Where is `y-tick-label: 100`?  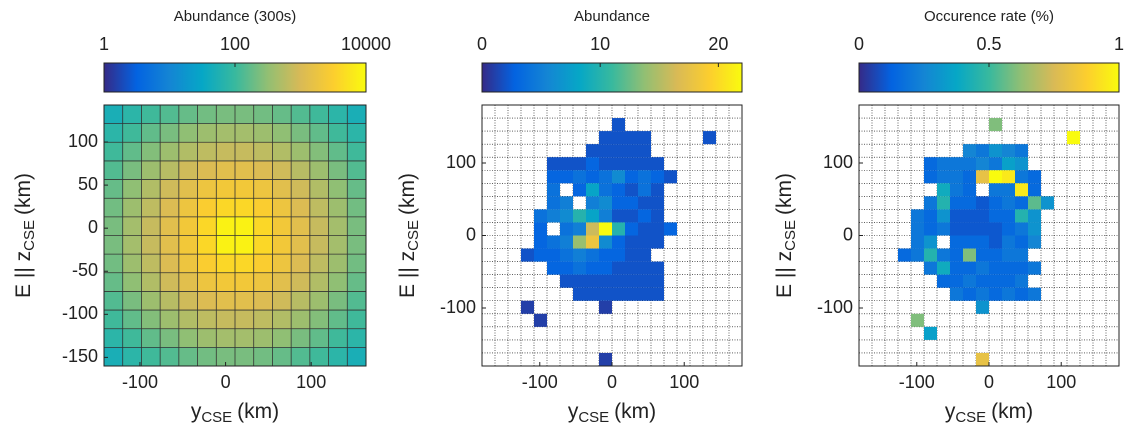
y-tick-label: 100 is located at coordinates (83, 141).